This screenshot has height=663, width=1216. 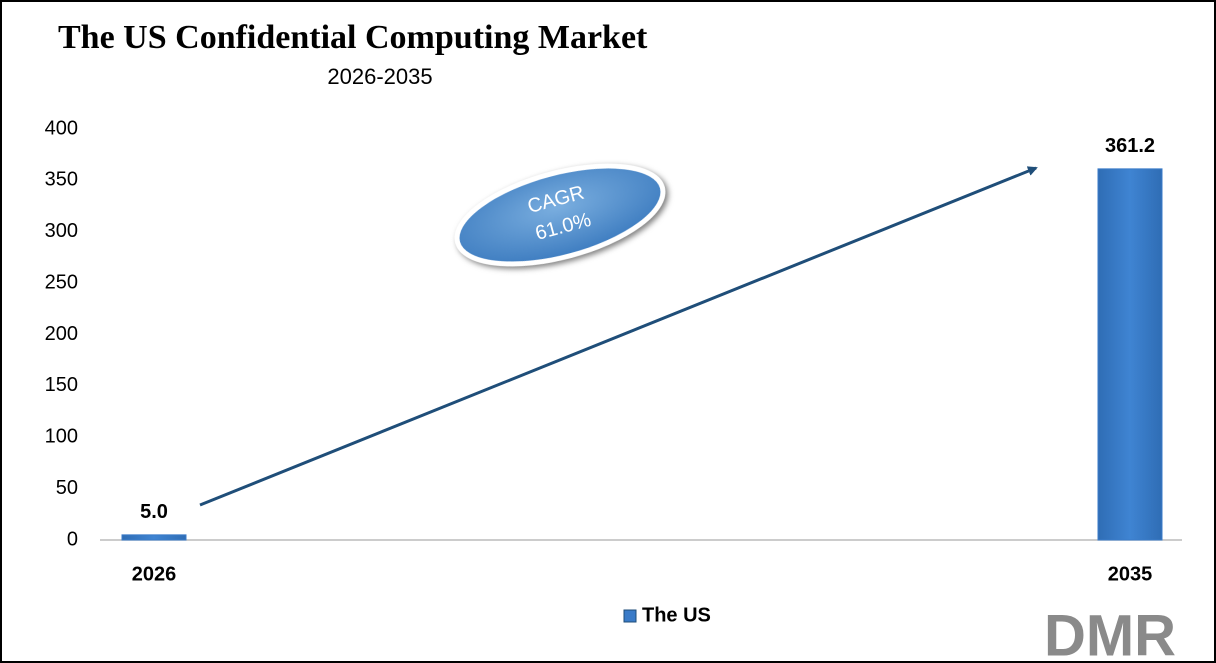 I want to click on y-tick-label: 400, so click(x=61, y=128).